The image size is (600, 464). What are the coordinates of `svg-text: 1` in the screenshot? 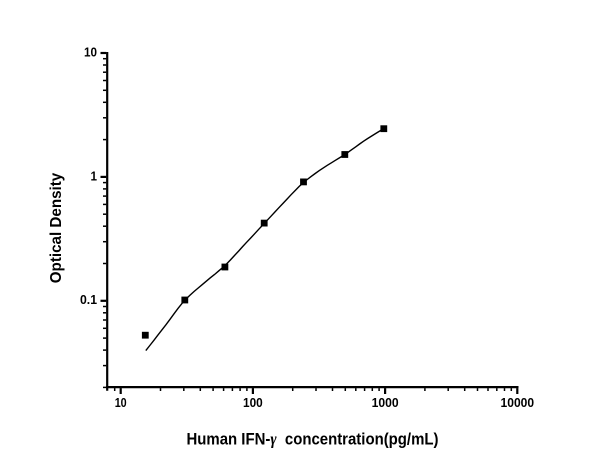 It's located at (94, 175).